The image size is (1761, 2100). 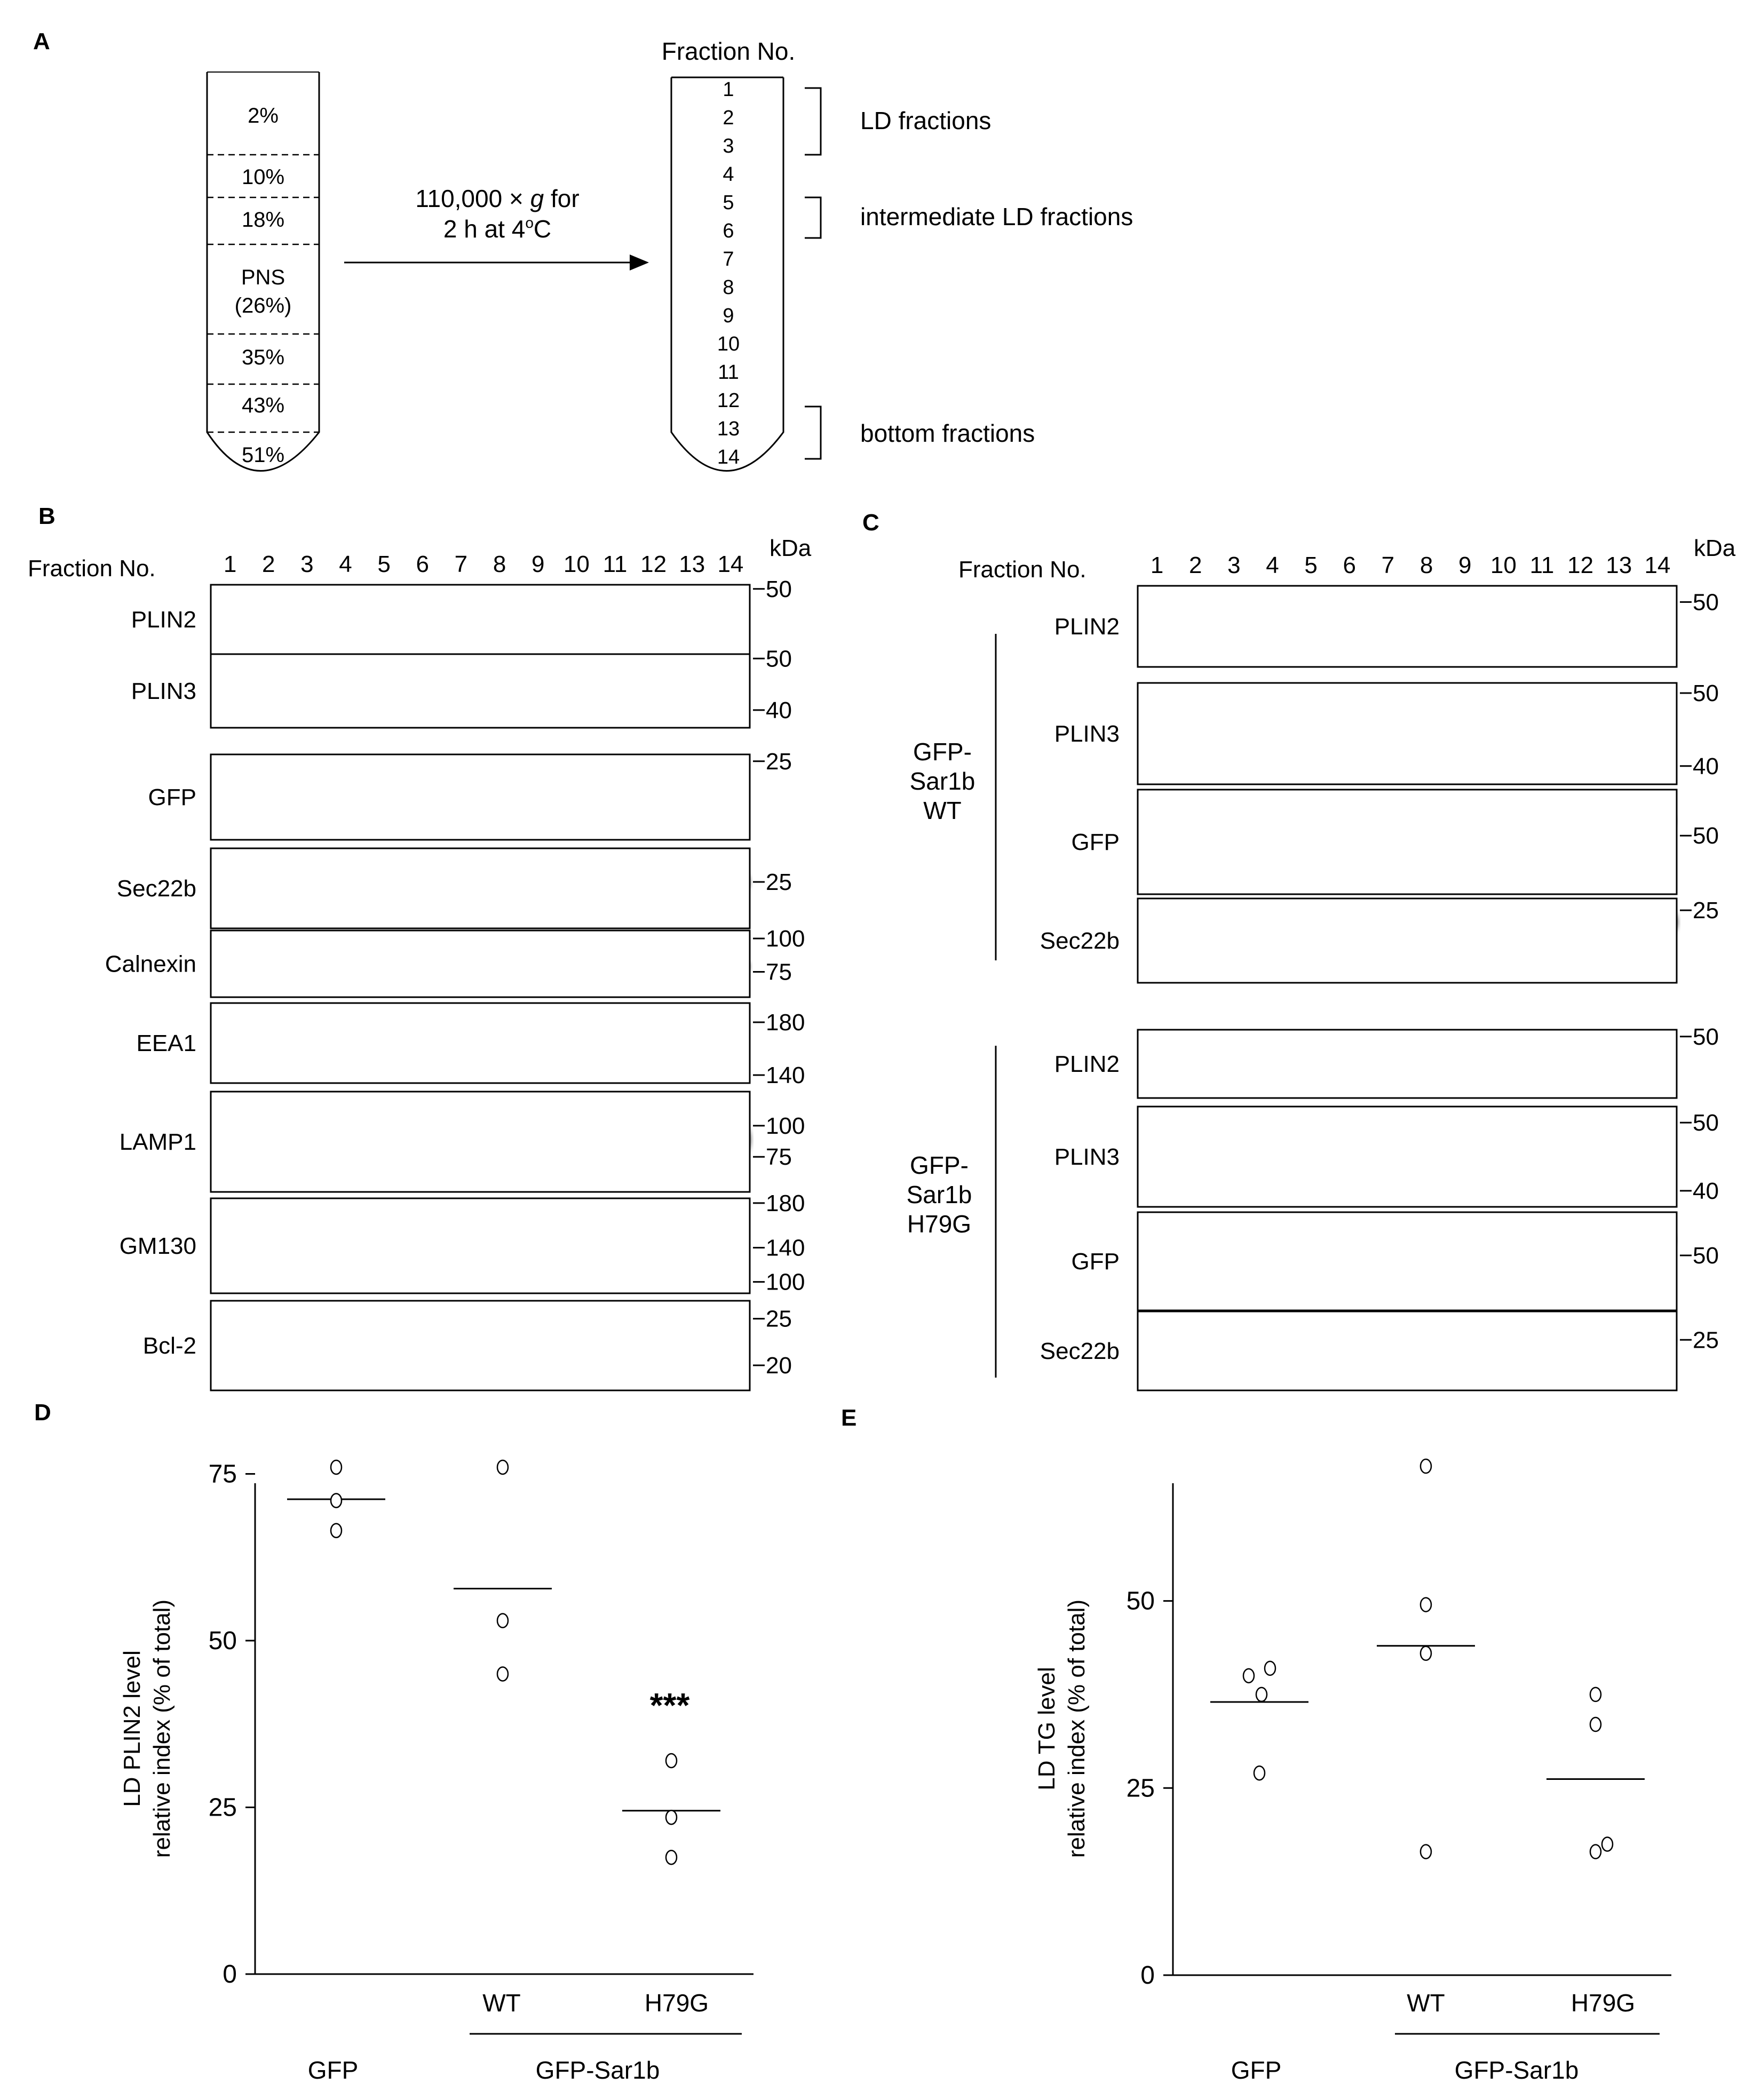 I want to click on arrow-label-line2: 2 h at 4oC, so click(x=497, y=229).